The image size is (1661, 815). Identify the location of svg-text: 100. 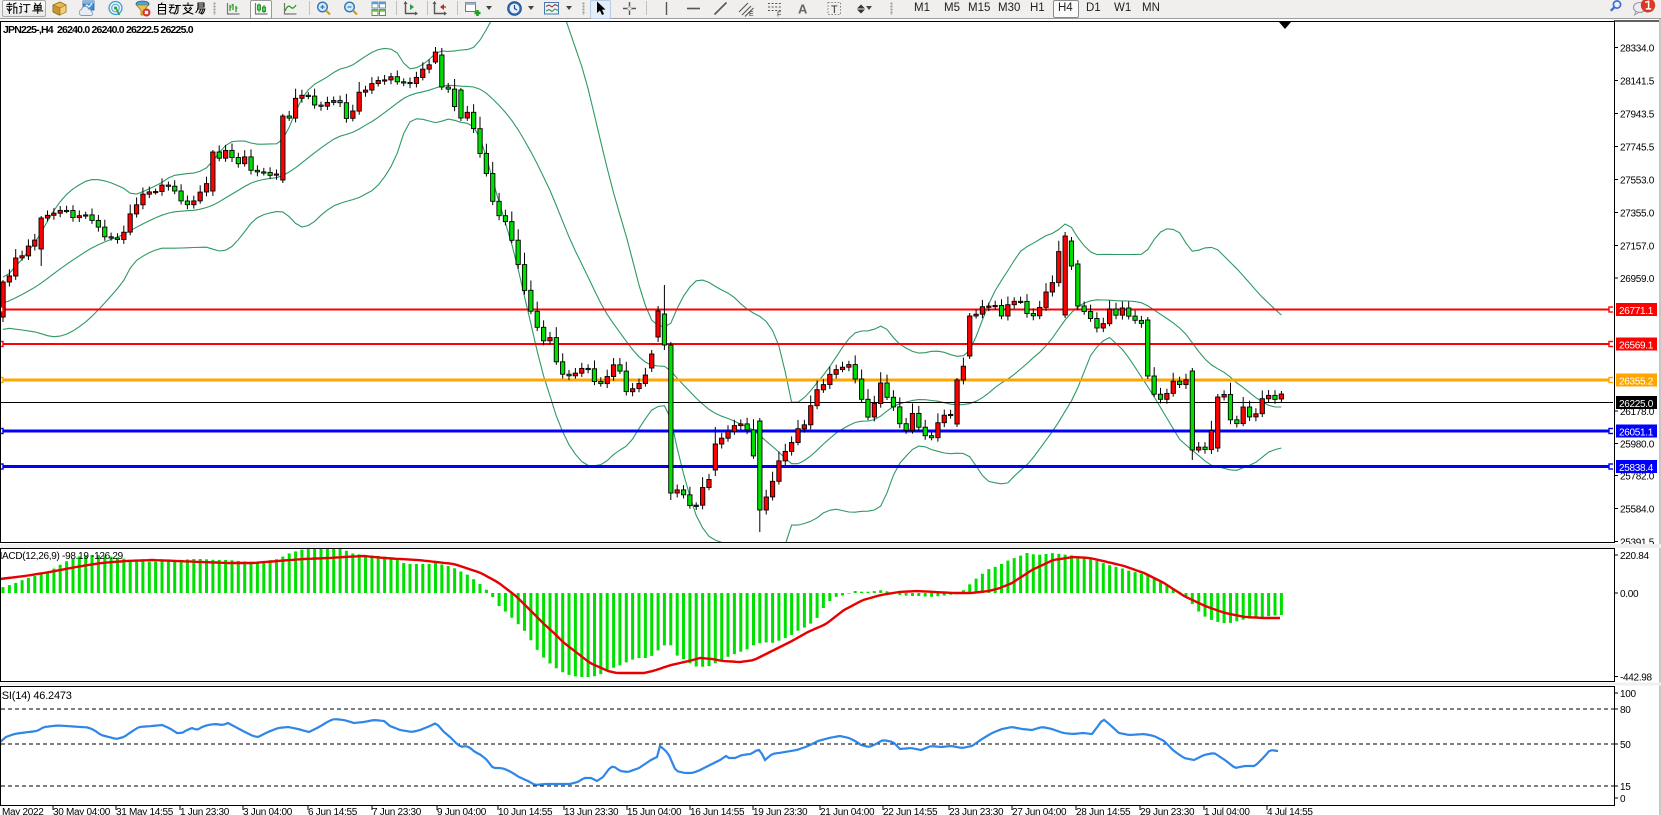
(1628, 694).